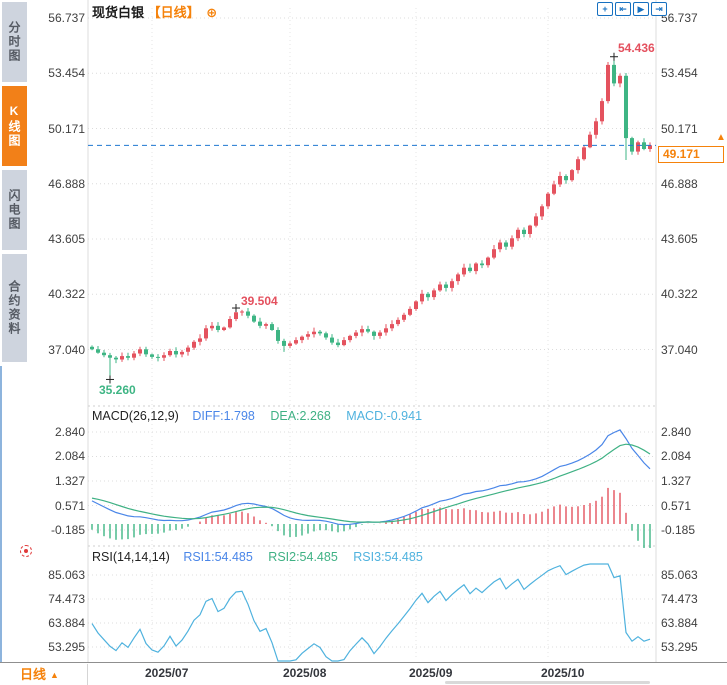 This screenshot has height=685, width=727. Describe the element at coordinates (659, 9) in the screenshot. I see `jump-latest-icon: ⇥` at that location.